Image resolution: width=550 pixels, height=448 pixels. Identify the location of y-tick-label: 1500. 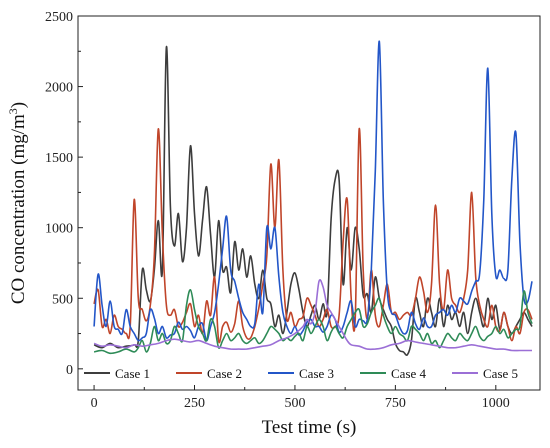
(59, 158).